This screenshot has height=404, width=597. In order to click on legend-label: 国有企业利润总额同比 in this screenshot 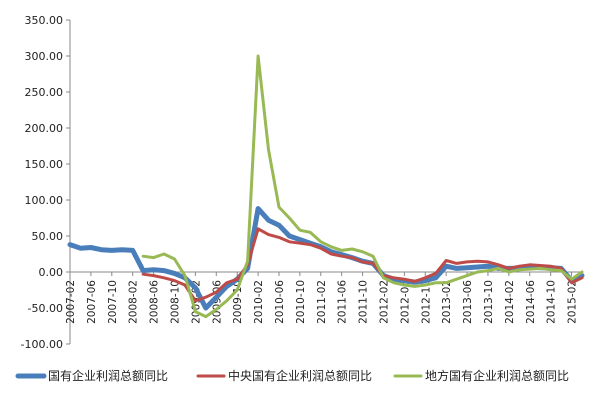, I will do `click(108, 375)`.